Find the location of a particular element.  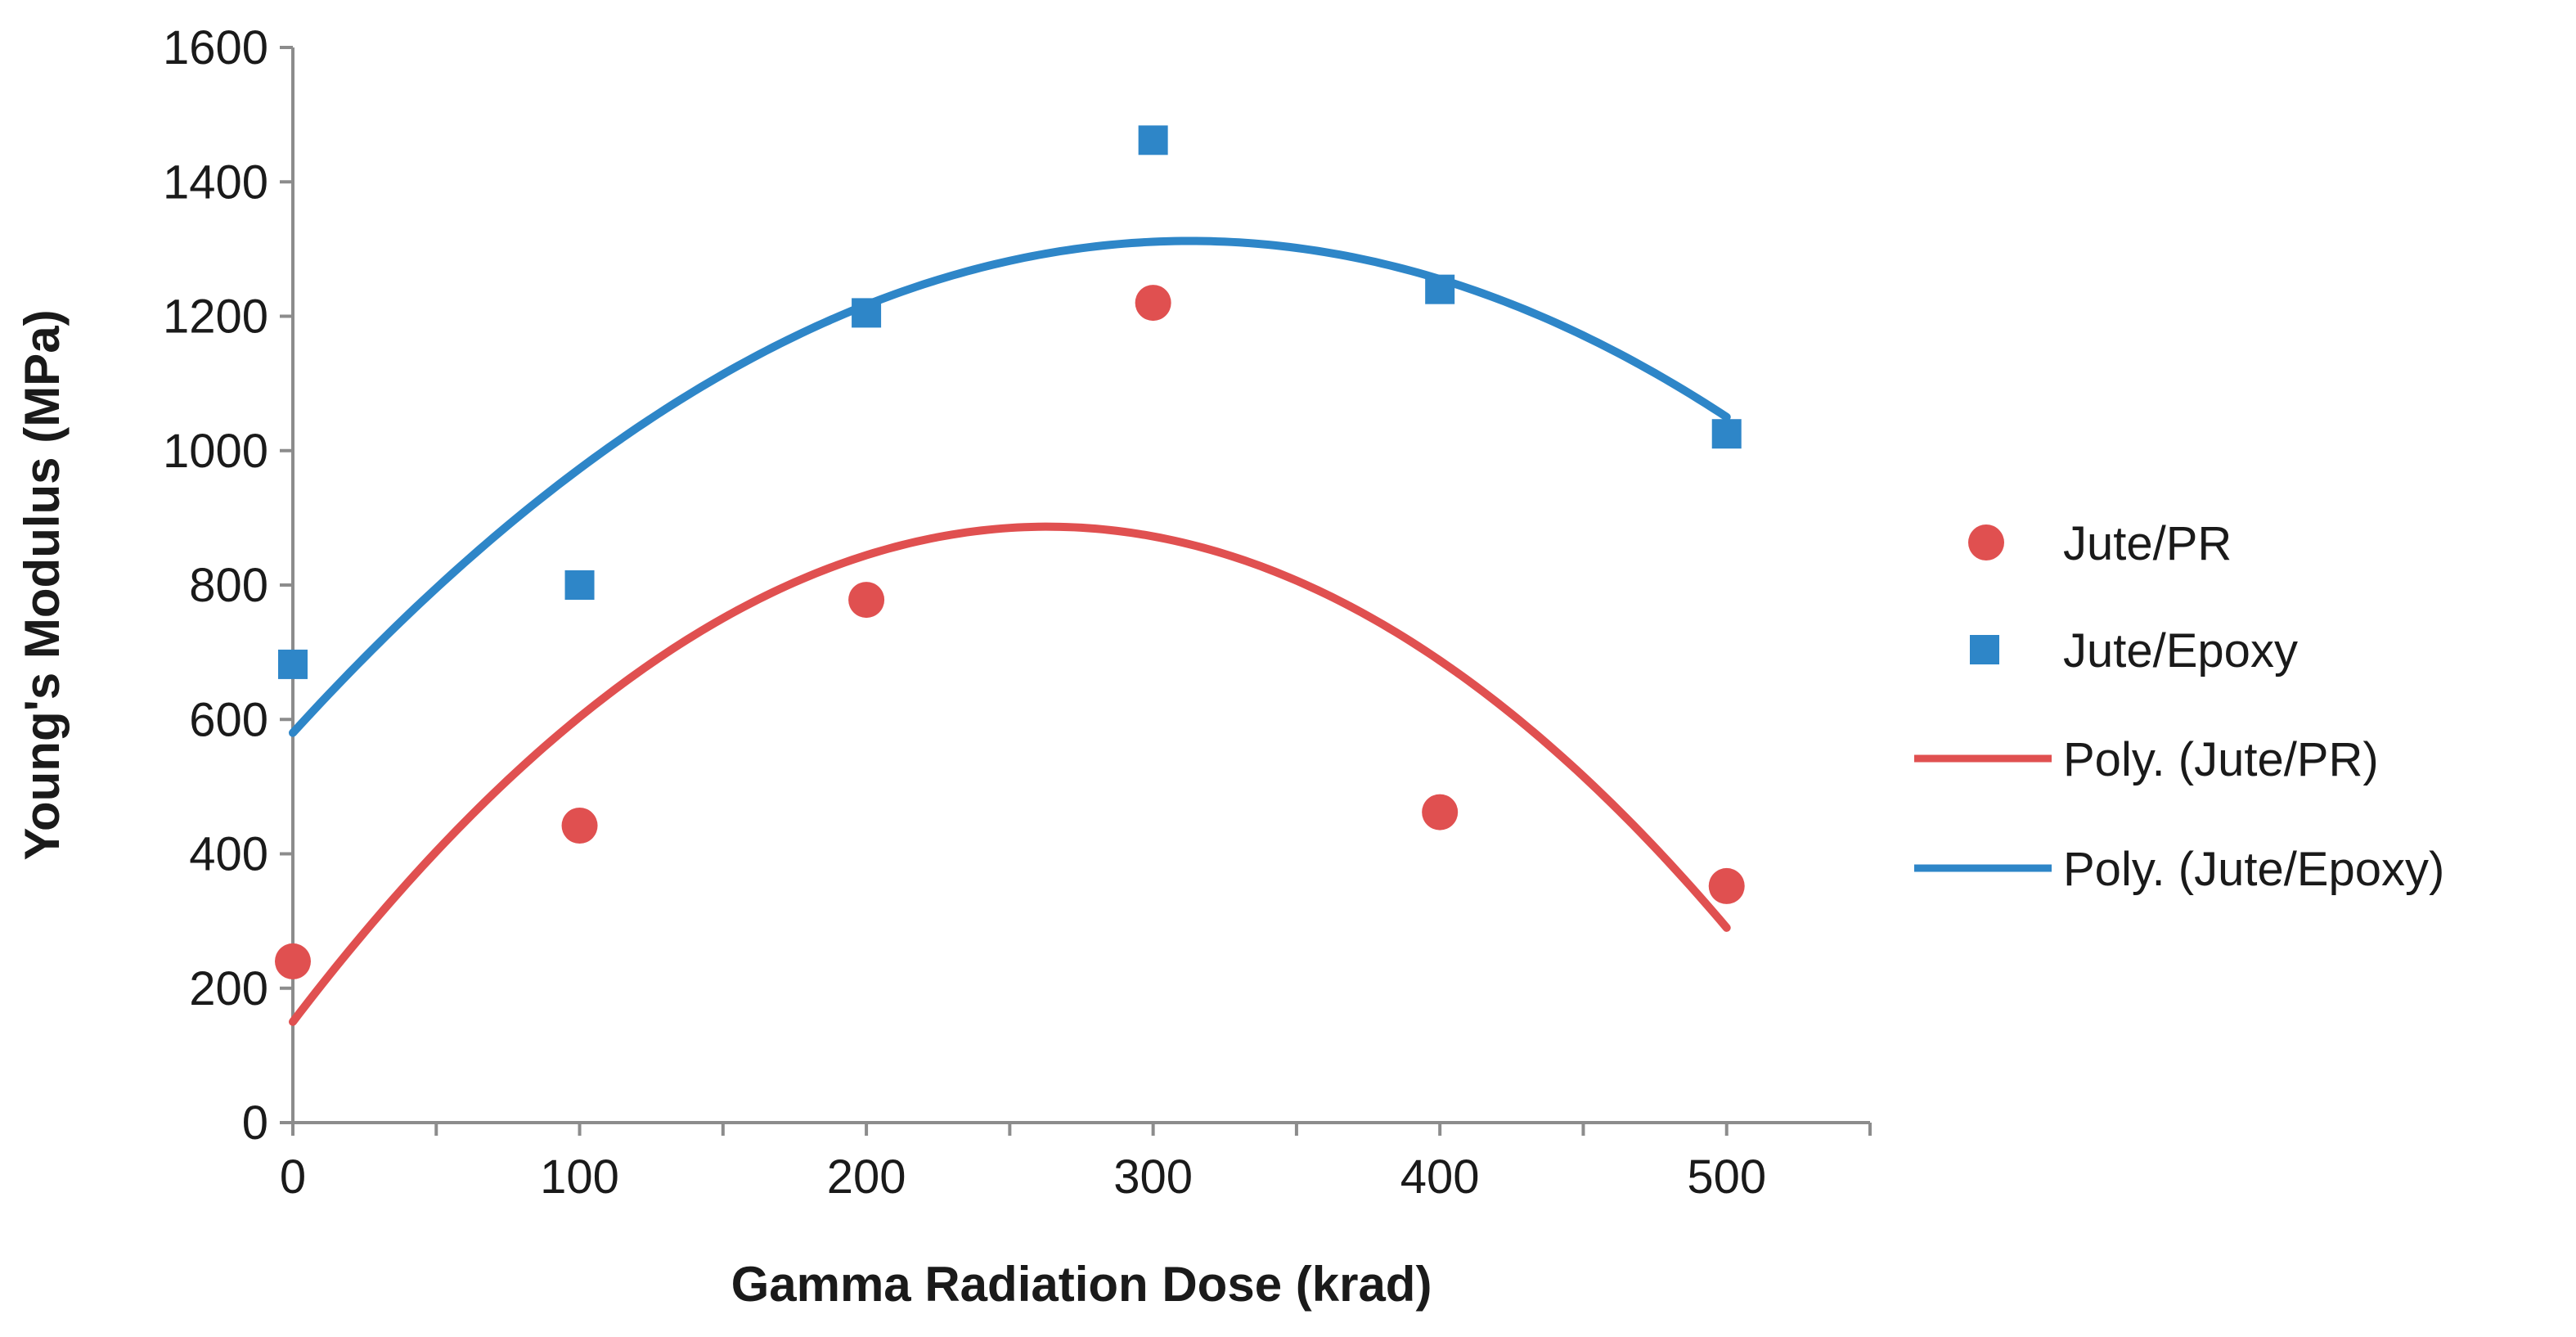

y-ticks: 0 200 400 600 800 1000 1200 1400 1600 is located at coordinates (228, 585).